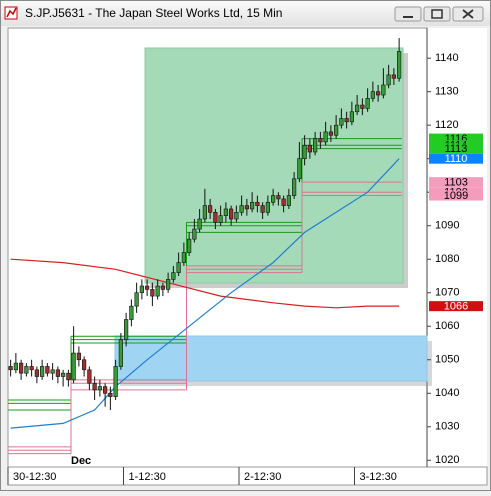  I want to click on price-axis, so click(457, 247).